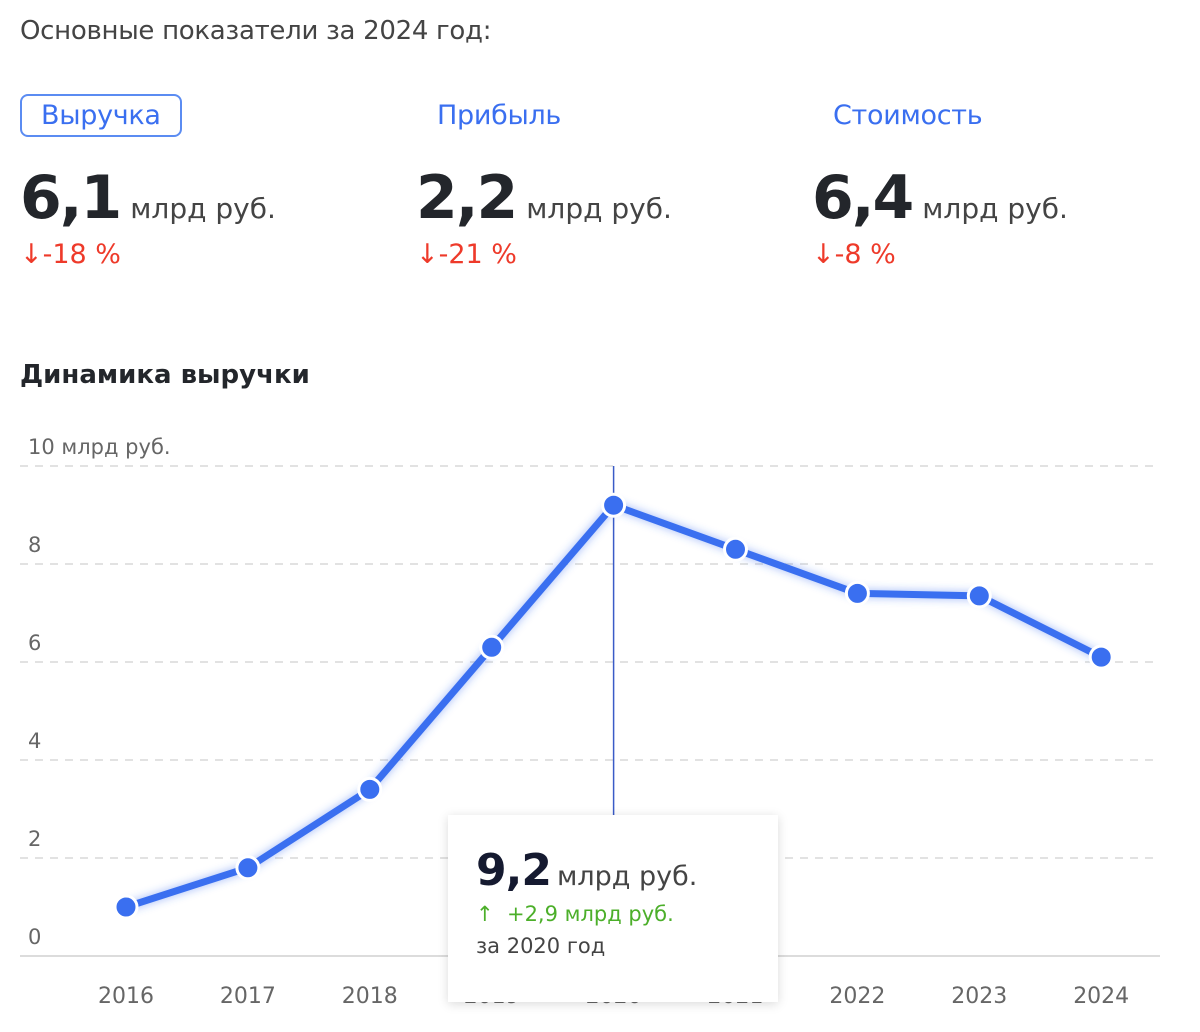 The height and width of the screenshot is (1032, 1200). I want to click on tab-cost: Стоимость, so click(908, 115).